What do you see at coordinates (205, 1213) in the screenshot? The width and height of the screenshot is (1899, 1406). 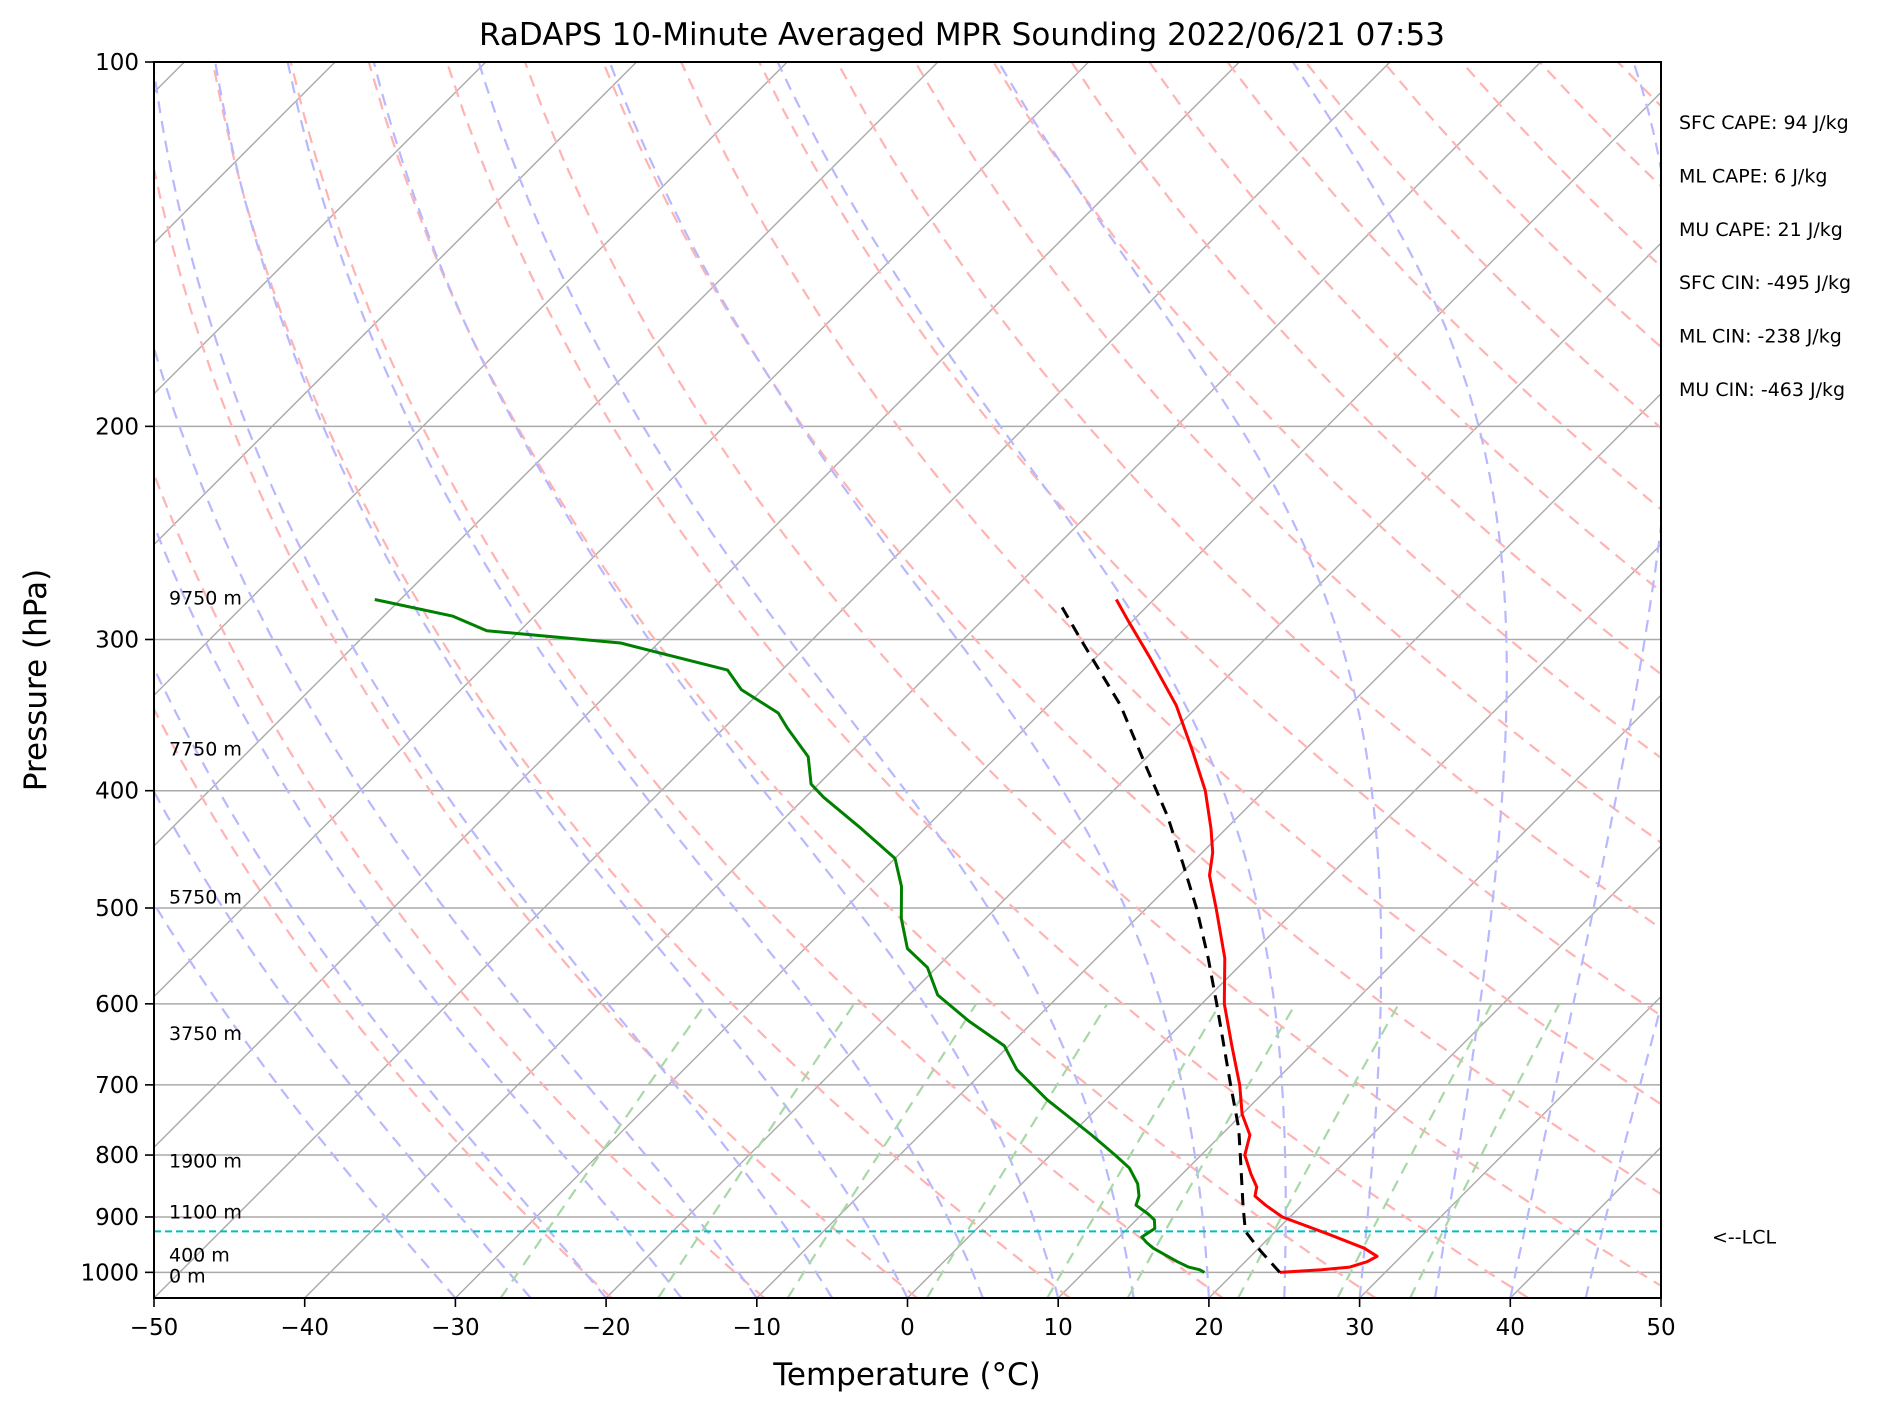 I see `height-label: 1100 m` at bounding box center [205, 1213].